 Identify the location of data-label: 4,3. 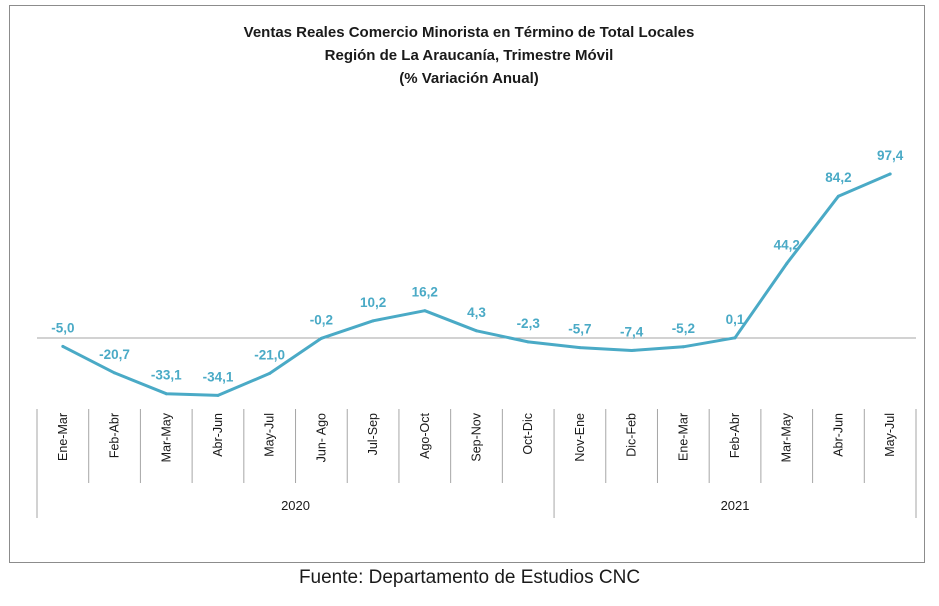
(476, 312).